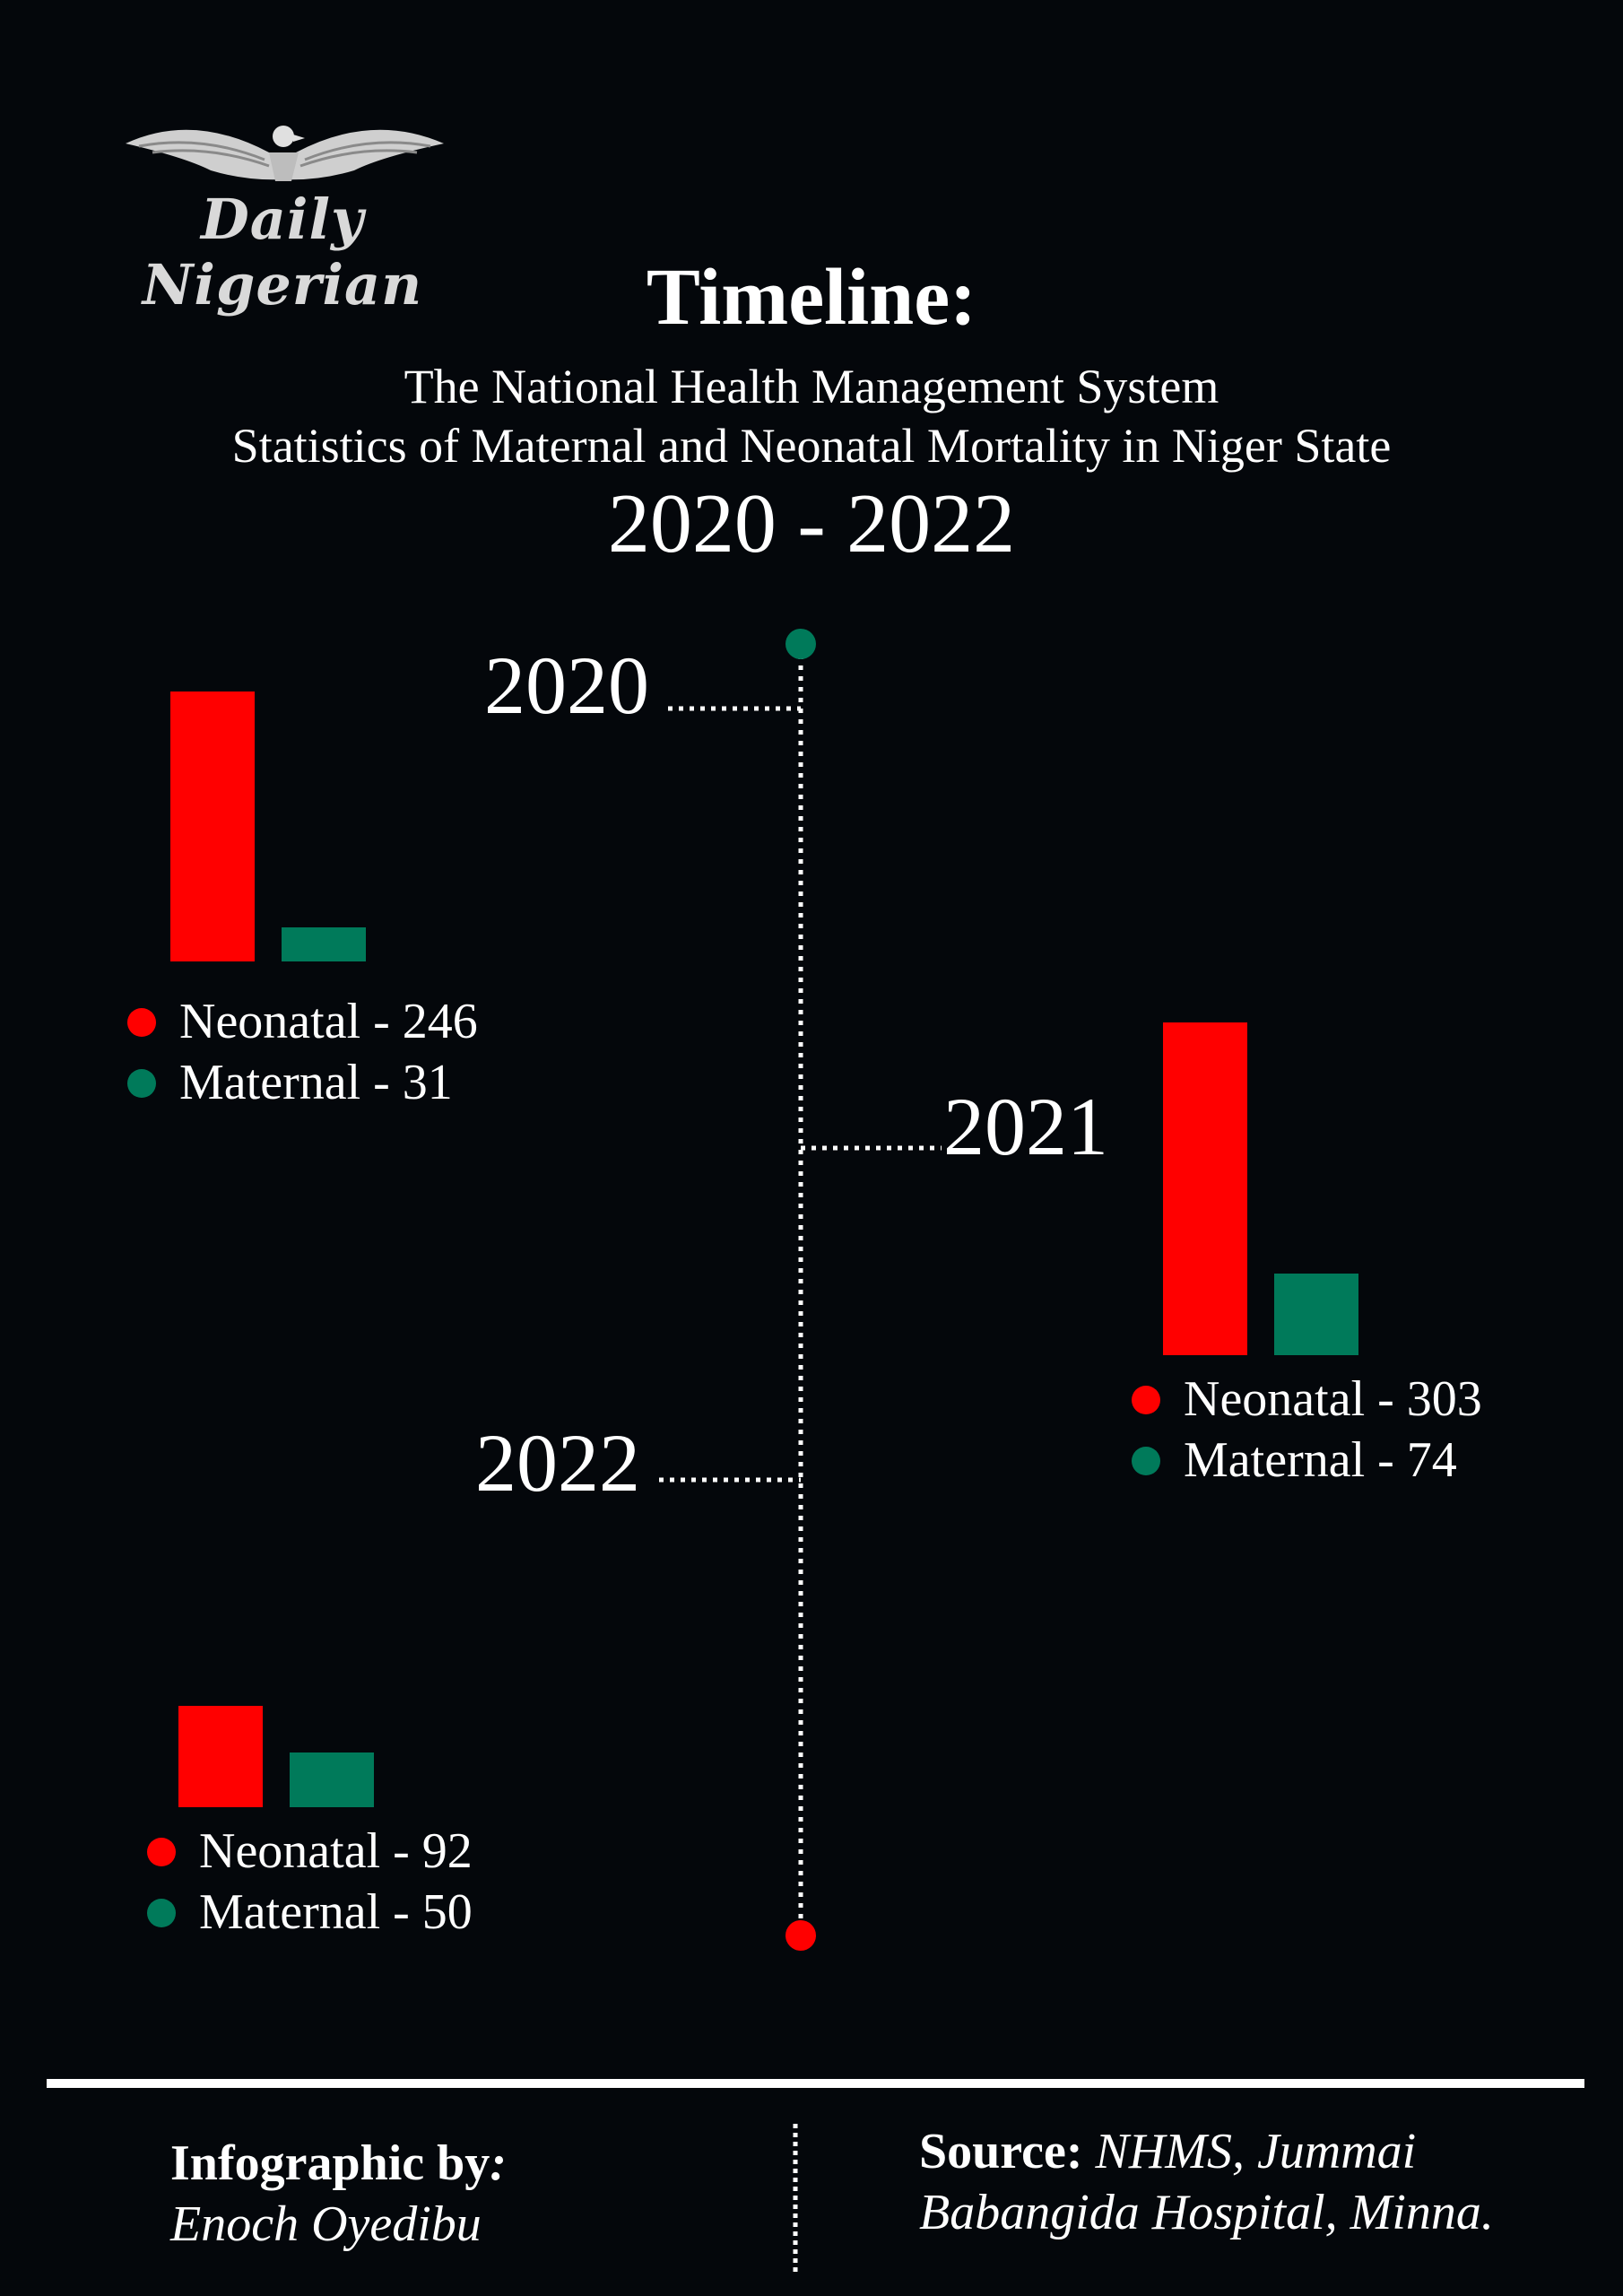 The width and height of the screenshot is (1623, 2296). What do you see at coordinates (1320, 1460) in the screenshot?
I see `legend-label: Maternal - 74` at bounding box center [1320, 1460].